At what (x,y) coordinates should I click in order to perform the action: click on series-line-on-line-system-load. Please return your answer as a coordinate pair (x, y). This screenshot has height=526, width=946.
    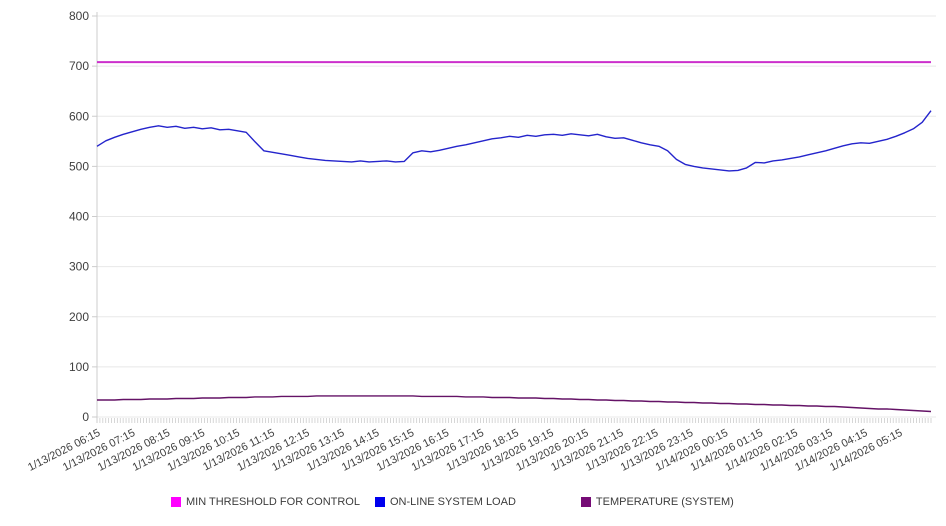
    Looking at the image, I should click on (514, 141).